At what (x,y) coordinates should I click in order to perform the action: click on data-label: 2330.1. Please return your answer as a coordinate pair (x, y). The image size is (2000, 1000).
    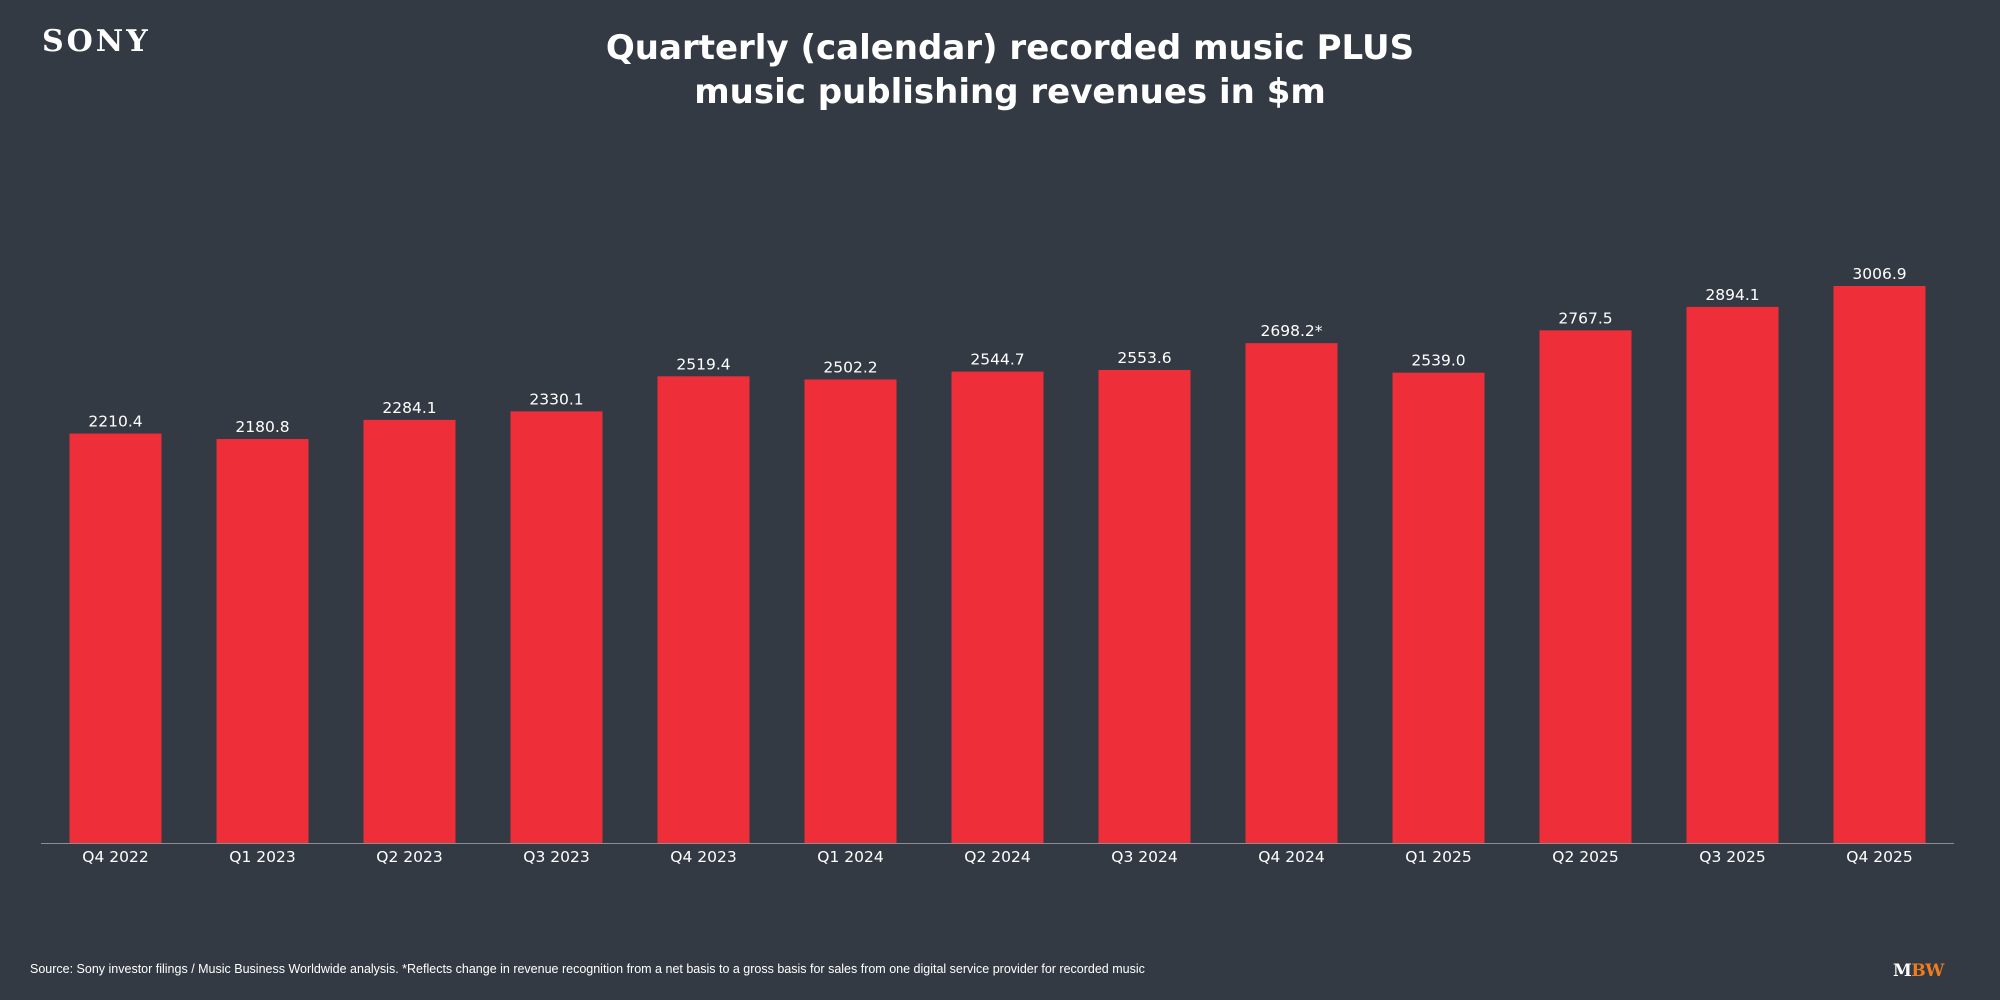
    Looking at the image, I should click on (556, 399).